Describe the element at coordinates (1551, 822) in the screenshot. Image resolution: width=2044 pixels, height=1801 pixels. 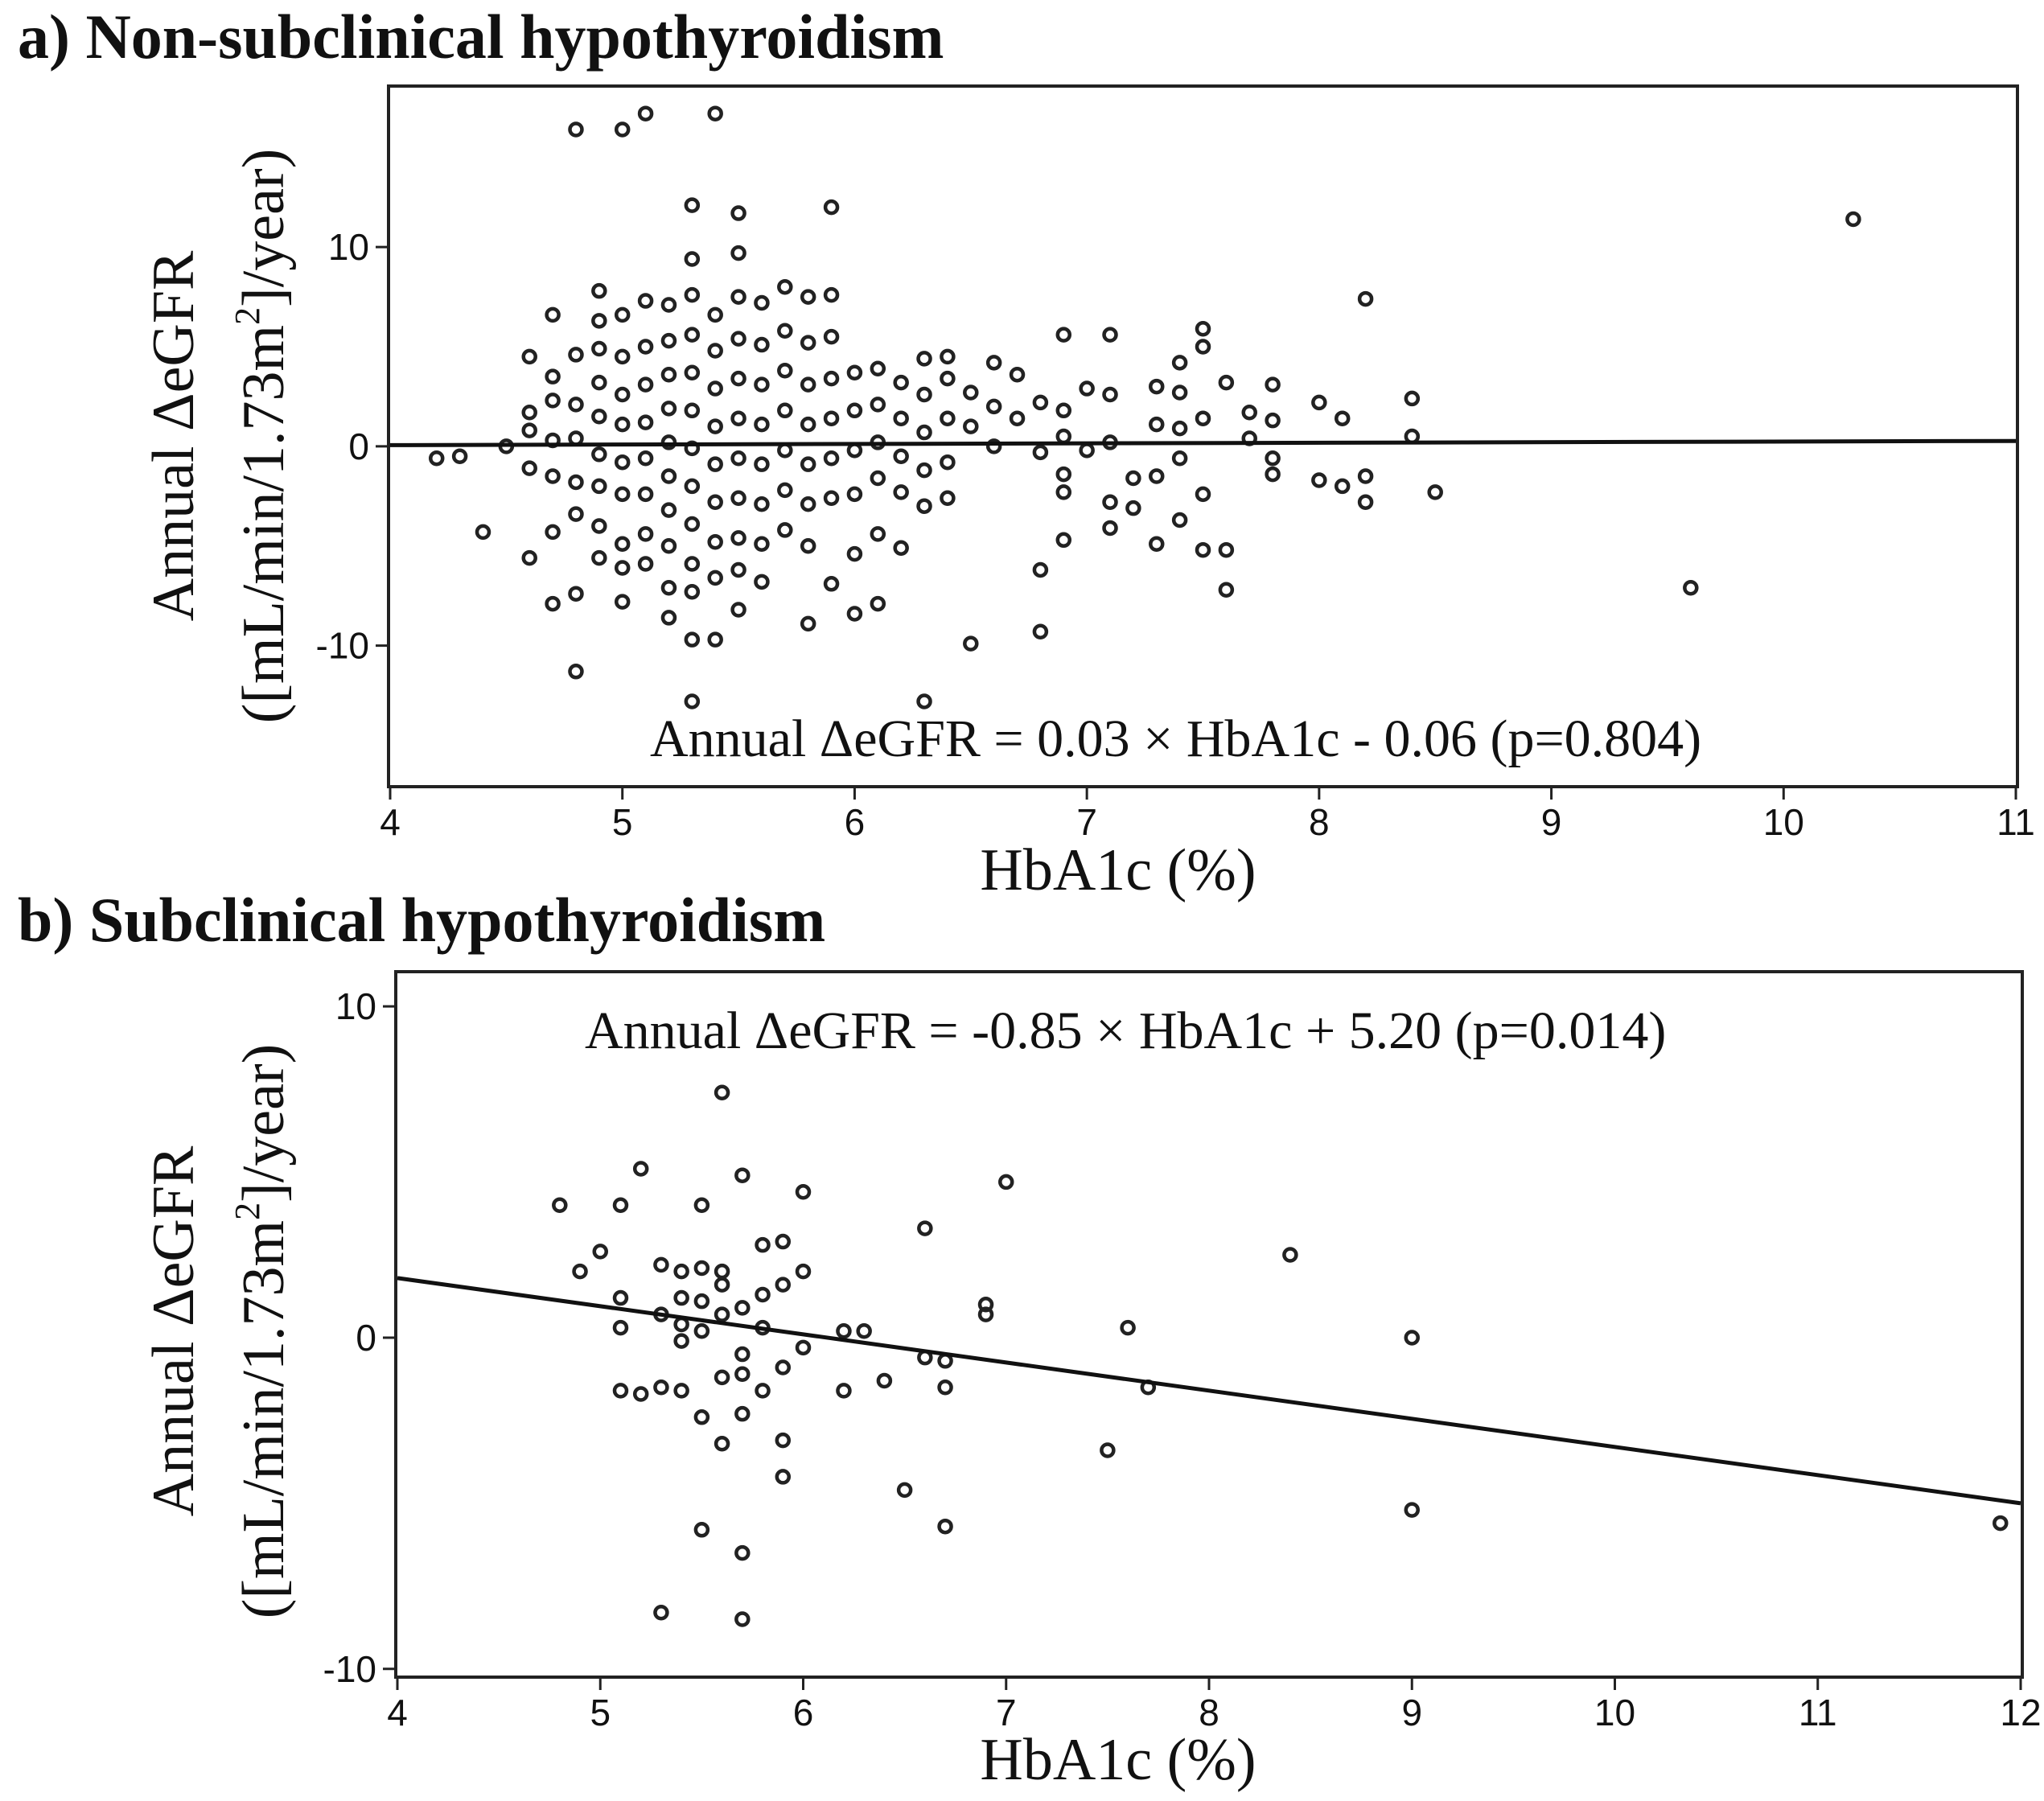
I see `panel-a-x-tick-label: 9` at that location.